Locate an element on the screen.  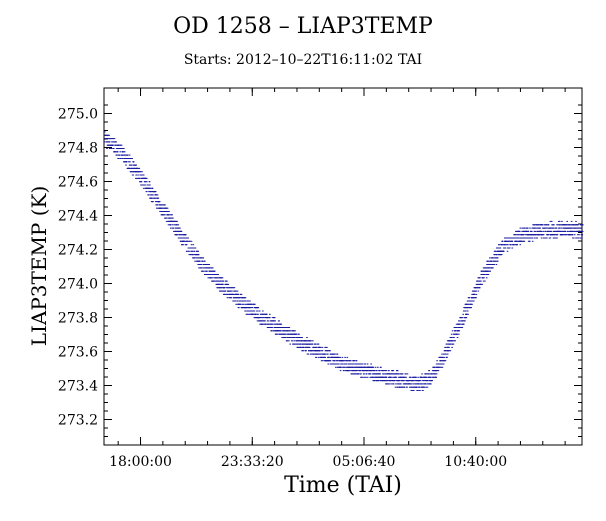
x-tick-label: 18:00:00 is located at coordinates (140, 462).